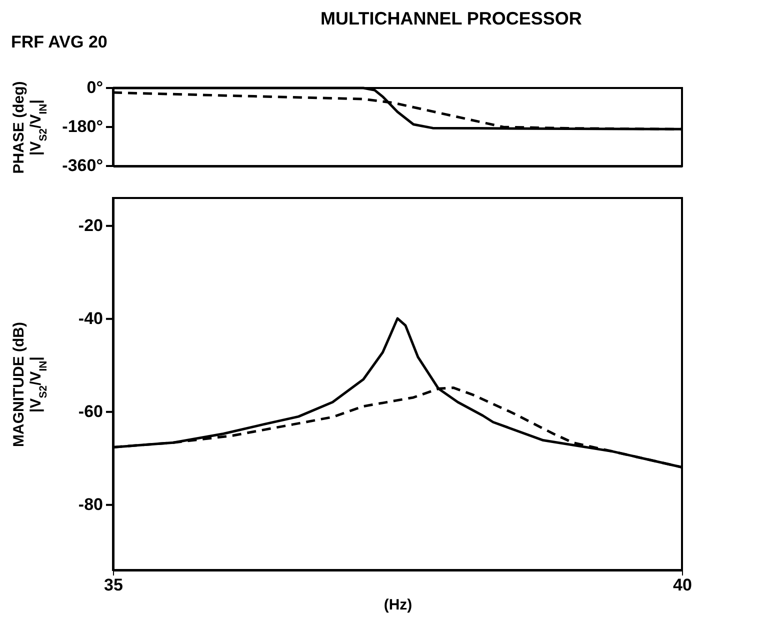  What do you see at coordinates (90, 318) in the screenshot?
I see `y-tick-label: -40` at bounding box center [90, 318].